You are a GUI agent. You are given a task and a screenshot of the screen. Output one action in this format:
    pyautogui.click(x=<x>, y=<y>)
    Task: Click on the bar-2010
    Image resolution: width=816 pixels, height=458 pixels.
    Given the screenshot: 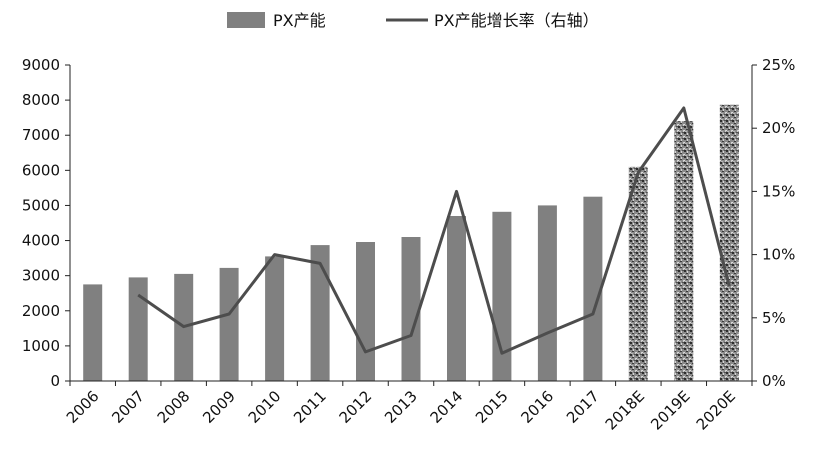 What is the action you would take?
    pyautogui.click(x=275, y=318)
    